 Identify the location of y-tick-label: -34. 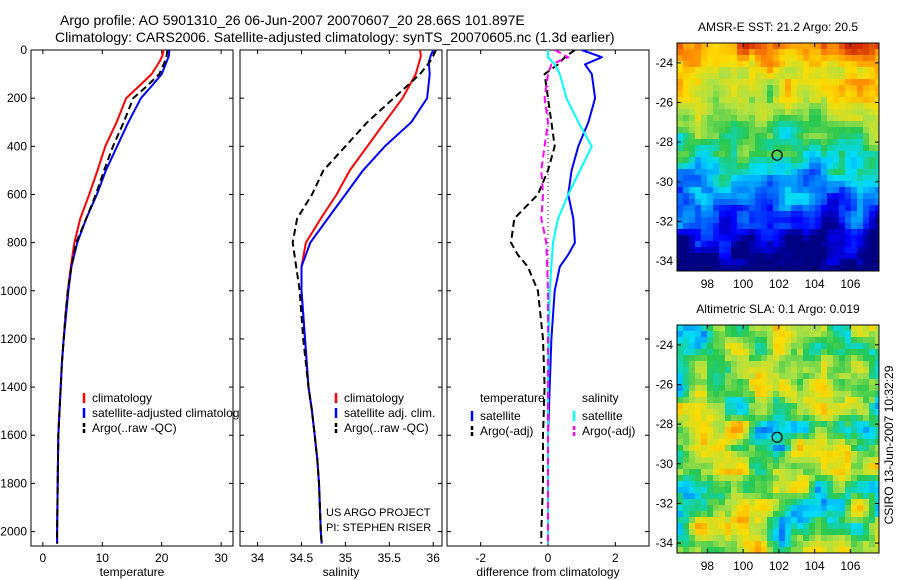
(665, 543).